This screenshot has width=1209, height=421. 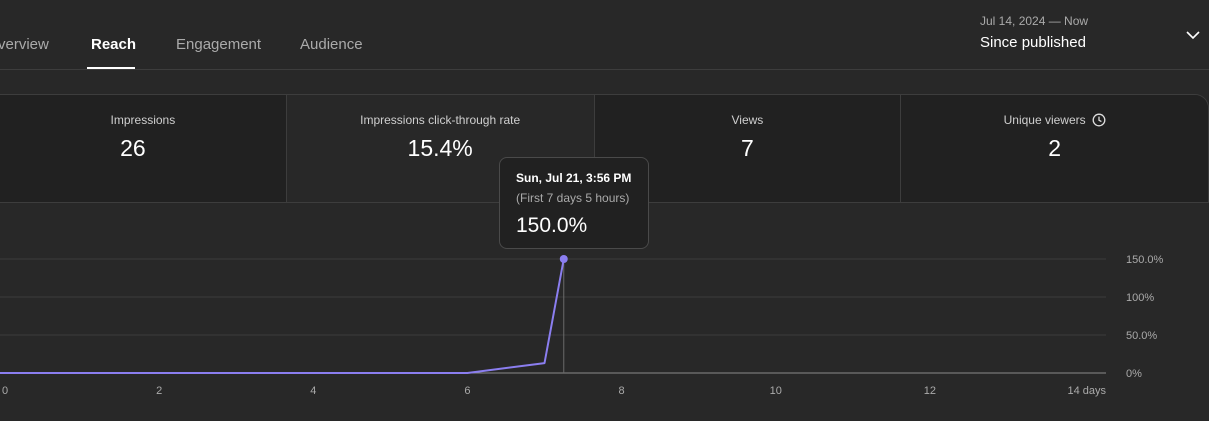 What do you see at coordinates (622, 391) in the screenshot?
I see `x-tick-label: 8` at bounding box center [622, 391].